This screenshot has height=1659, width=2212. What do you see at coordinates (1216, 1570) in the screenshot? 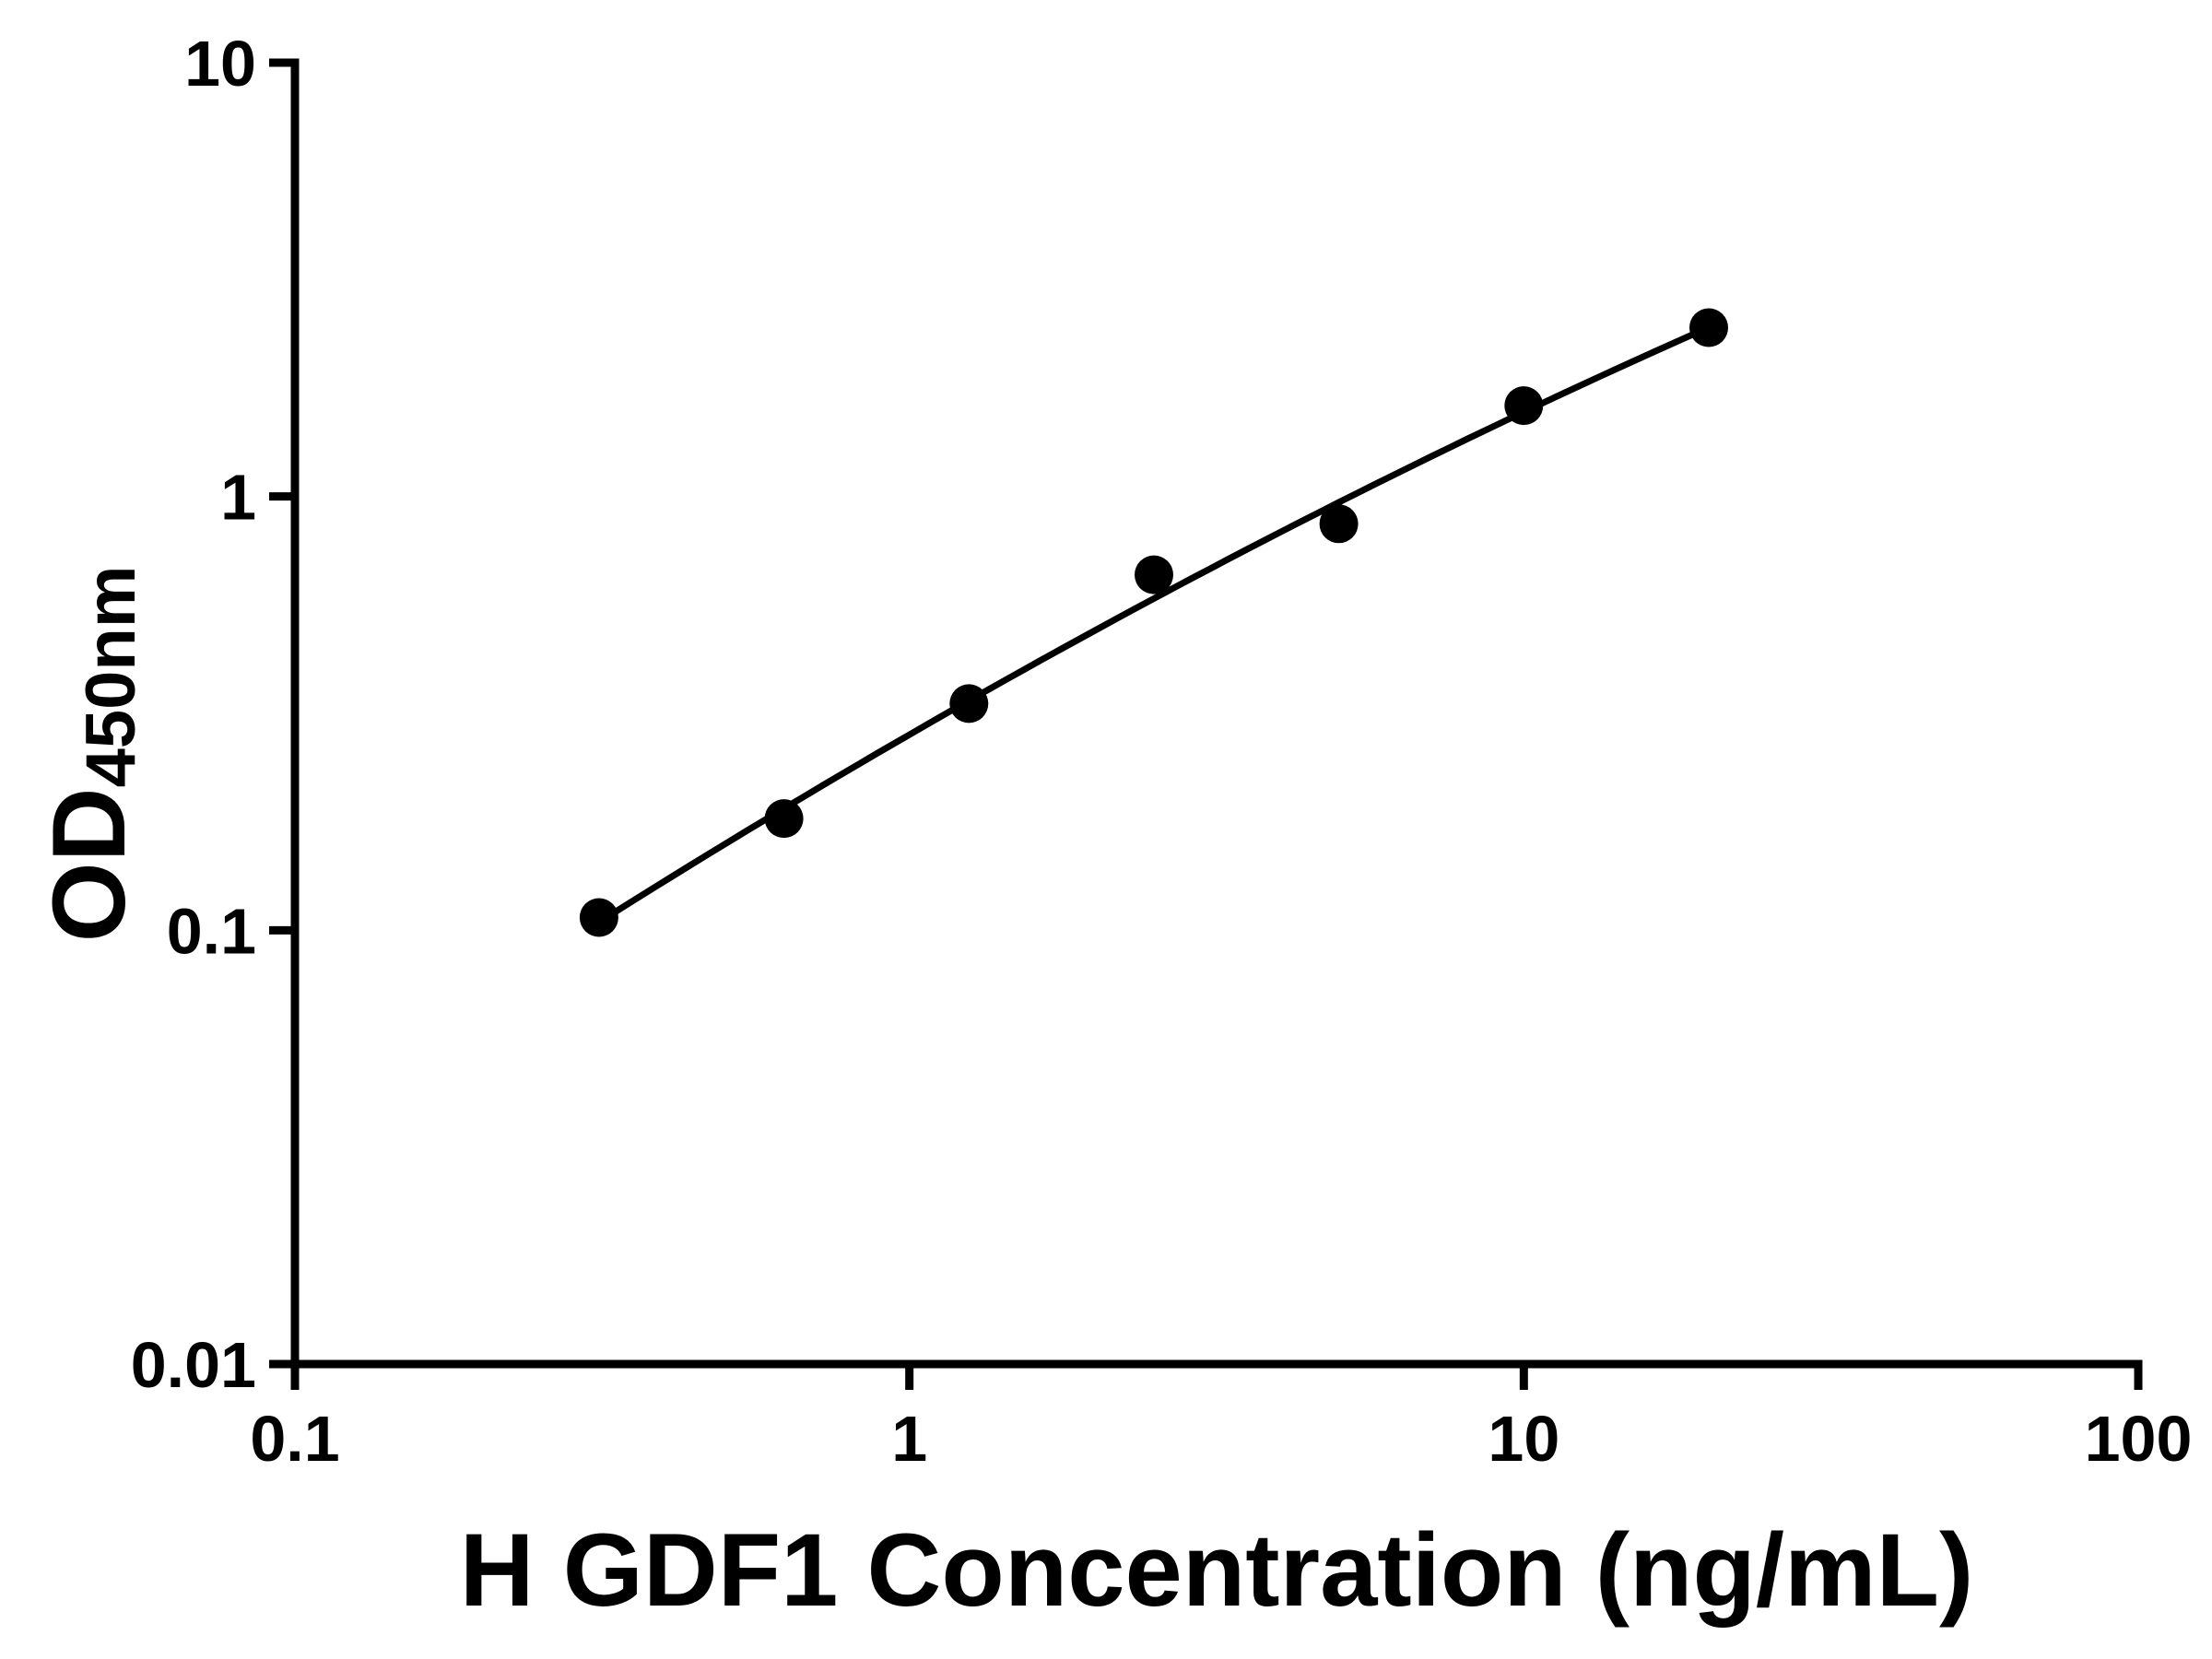
I see `x-axis-title: H GDF1 Concentration (ng/mL)` at bounding box center [1216, 1570].